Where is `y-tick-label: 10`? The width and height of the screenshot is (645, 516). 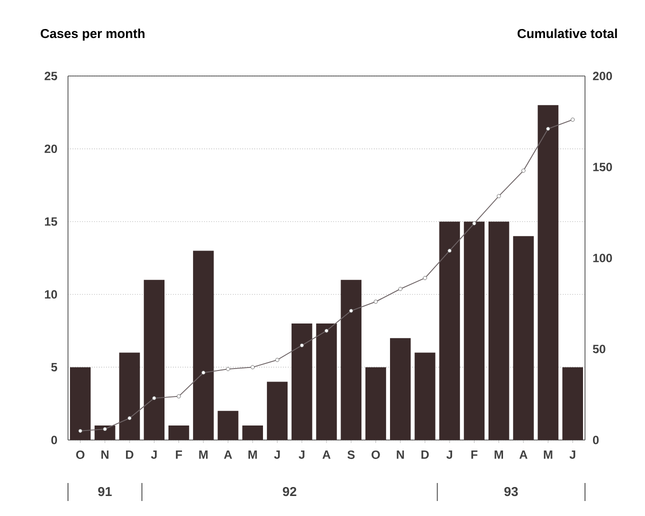
y-tick-label: 10 is located at coordinates (51, 294).